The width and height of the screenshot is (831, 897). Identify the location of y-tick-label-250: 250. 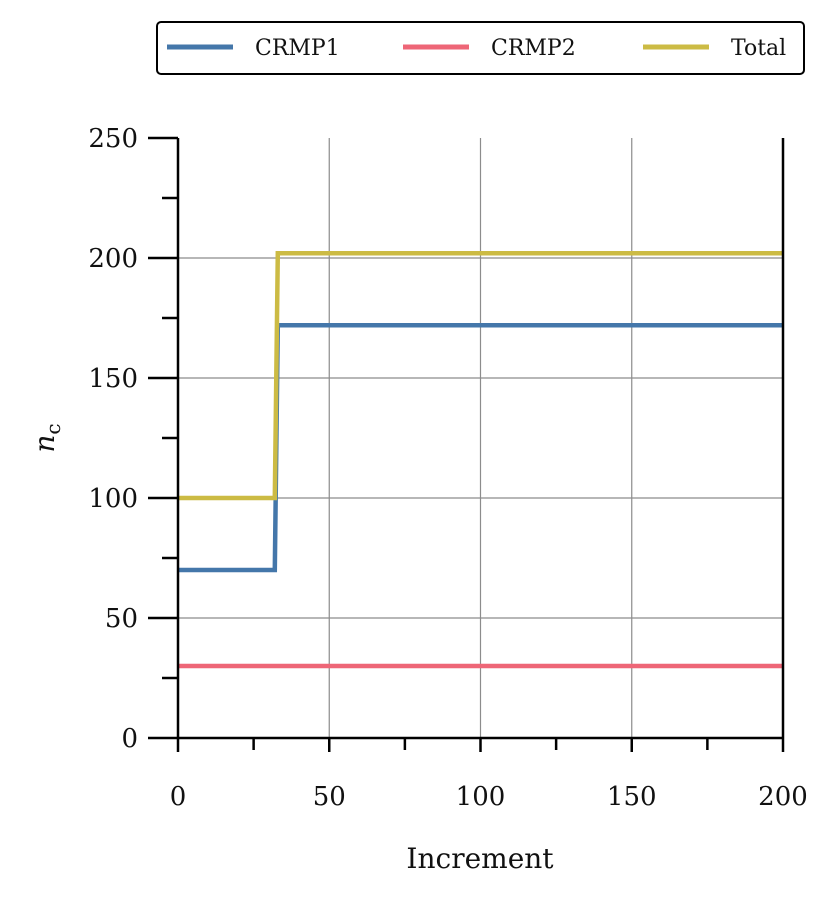
(113, 139).